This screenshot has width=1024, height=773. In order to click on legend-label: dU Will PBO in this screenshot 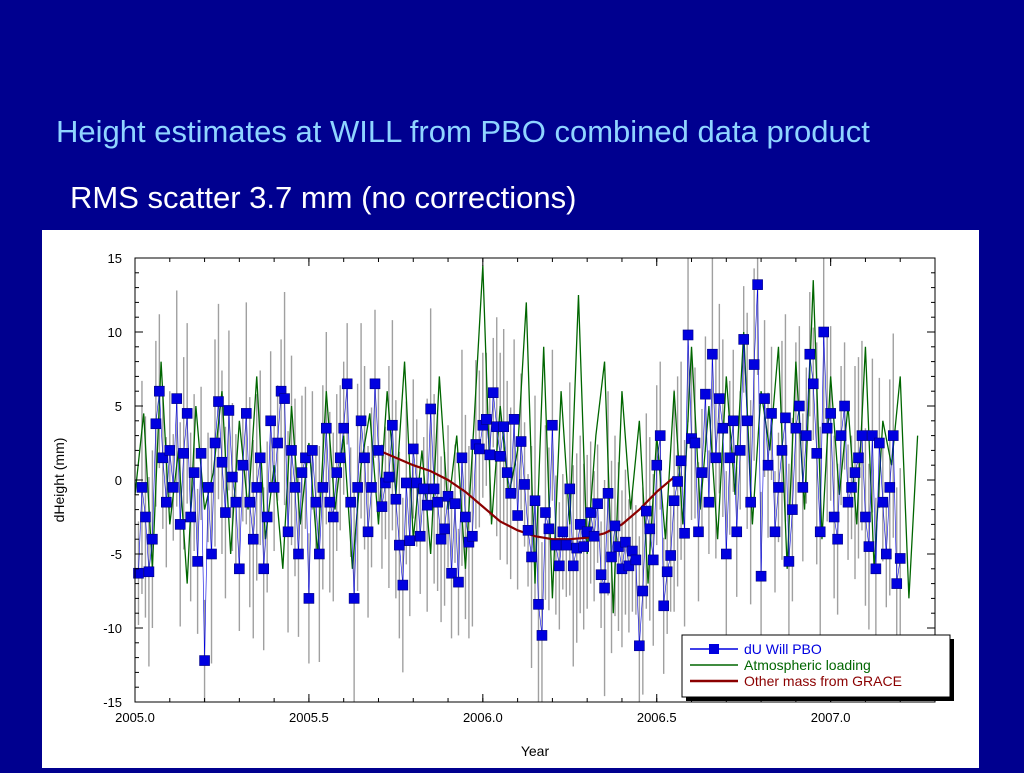, I will do `click(783, 649)`.